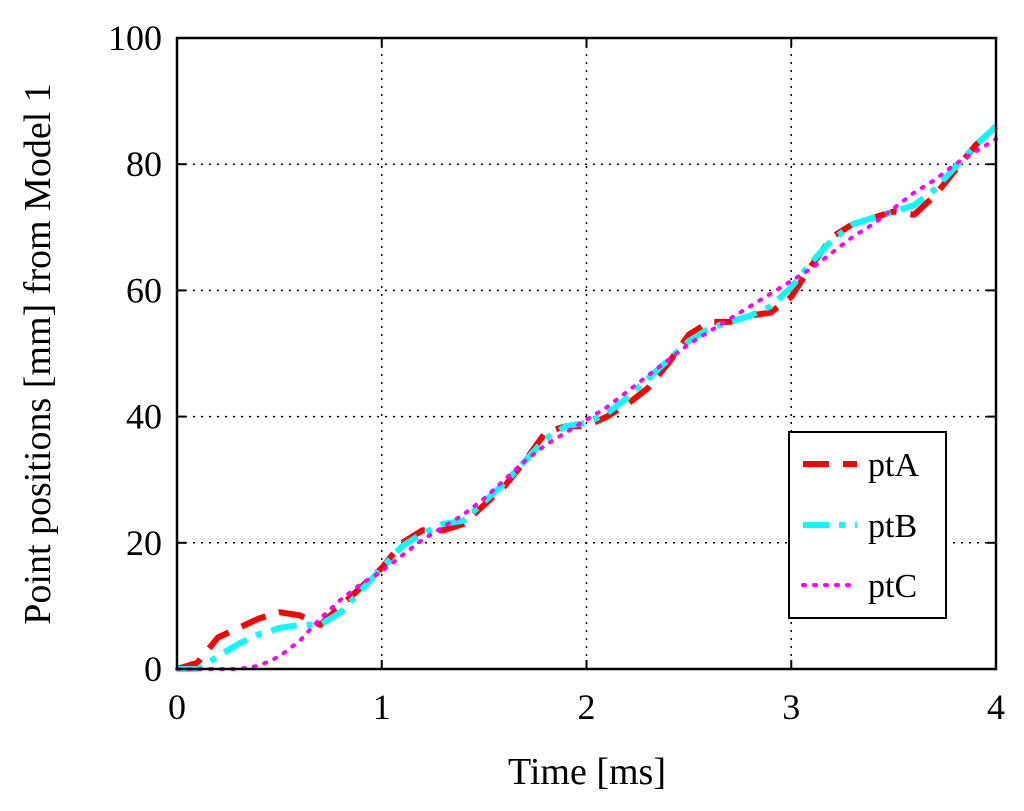 Image resolution: width=1024 pixels, height=811 pixels. I want to click on x-tick-label: 2, so click(587, 707).